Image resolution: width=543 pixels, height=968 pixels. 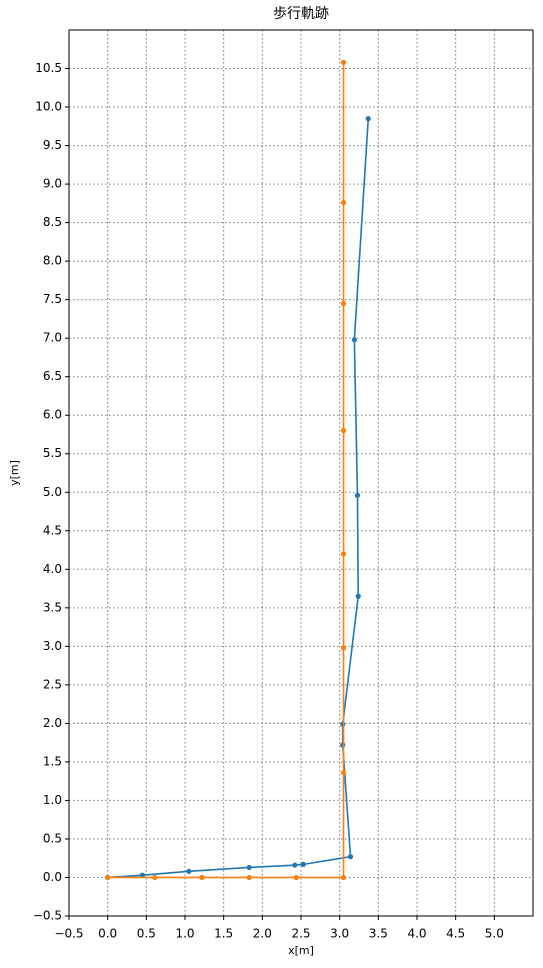 What do you see at coordinates (146, 934) in the screenshot?
I see `x-tick-label: 0.5` at bounding box center [146, 934].